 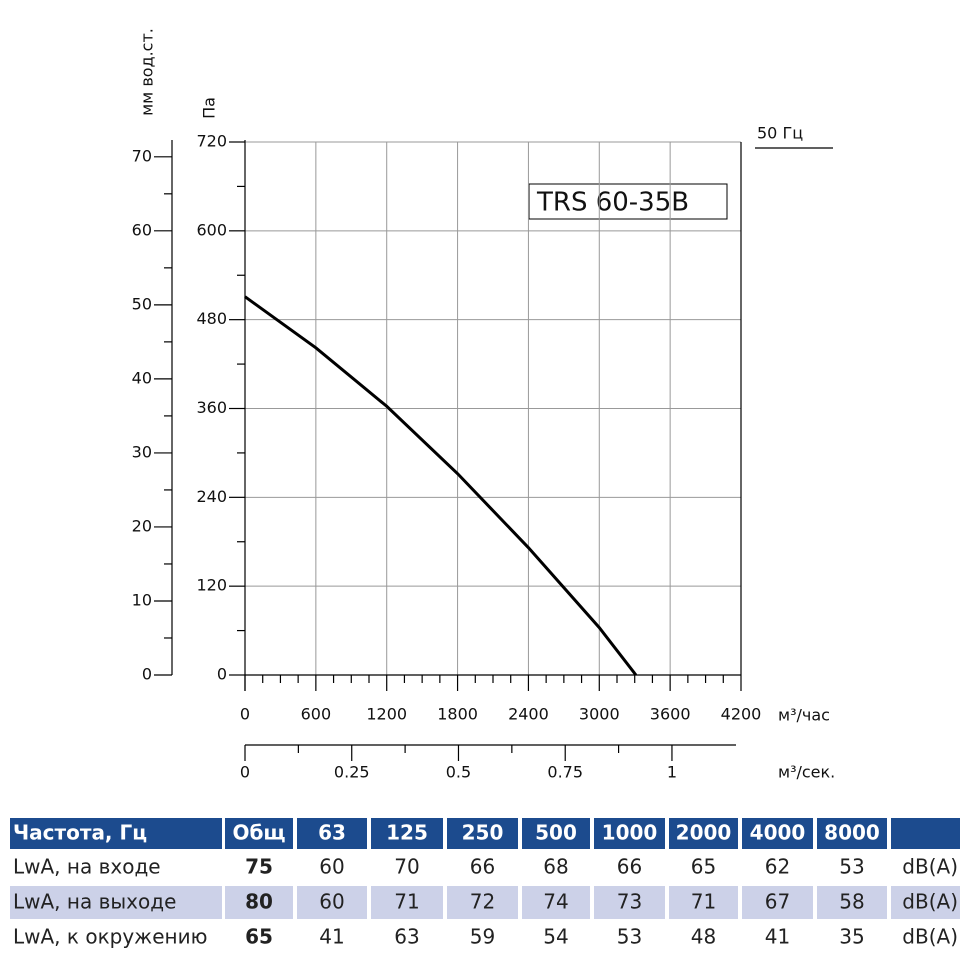 What do you see at coordinates (211, 496) in the screenshot?
I see `y-tick-label: 240` at bounding box center [211, 496].